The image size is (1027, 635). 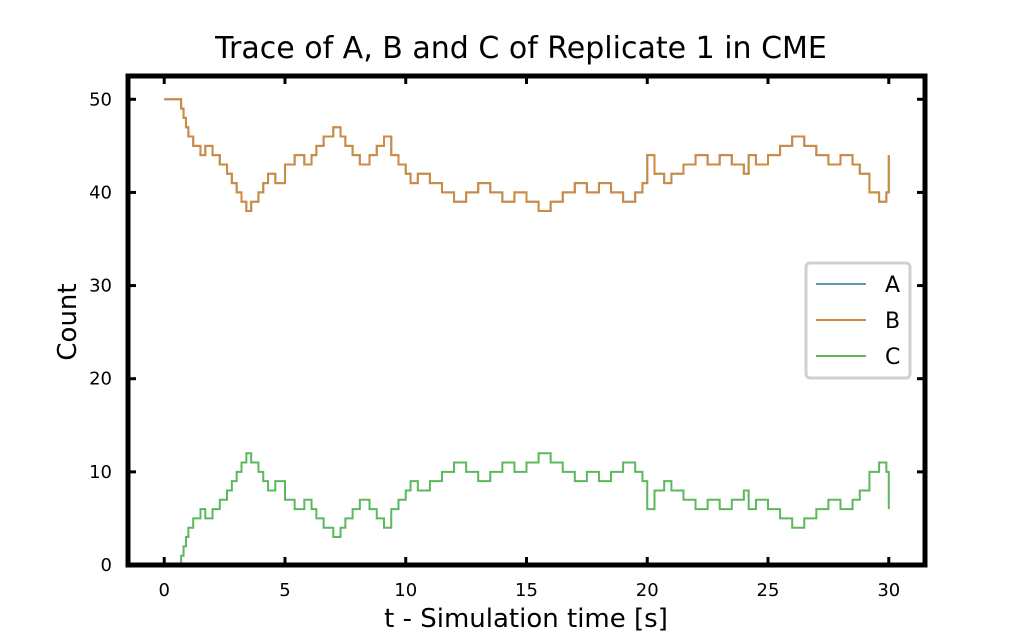 What do you see at coordinates (892, 285) in the screenshot?
I see `legend-label-a: A` at bounding box center [892, 285].